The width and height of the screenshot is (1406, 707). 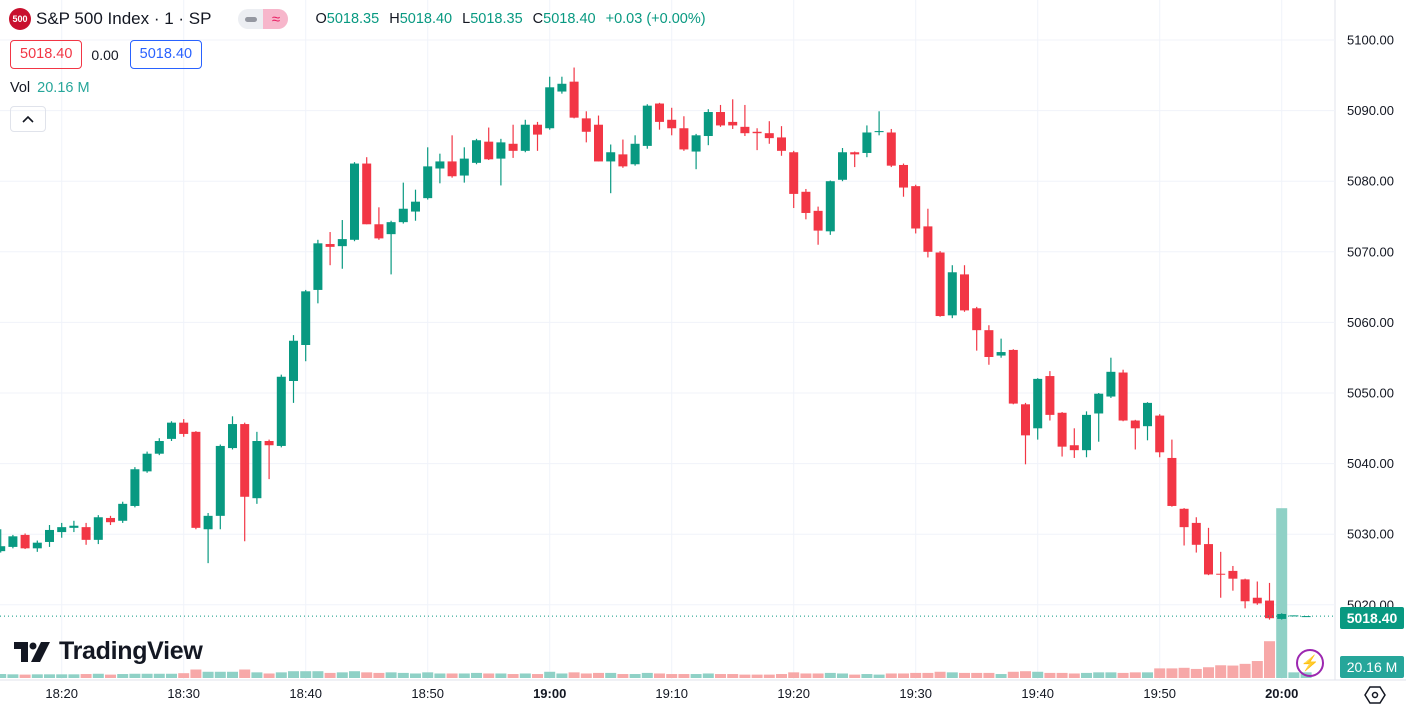 I want to click on lightning-icon: ⚡, so click(x=1310, y=663).